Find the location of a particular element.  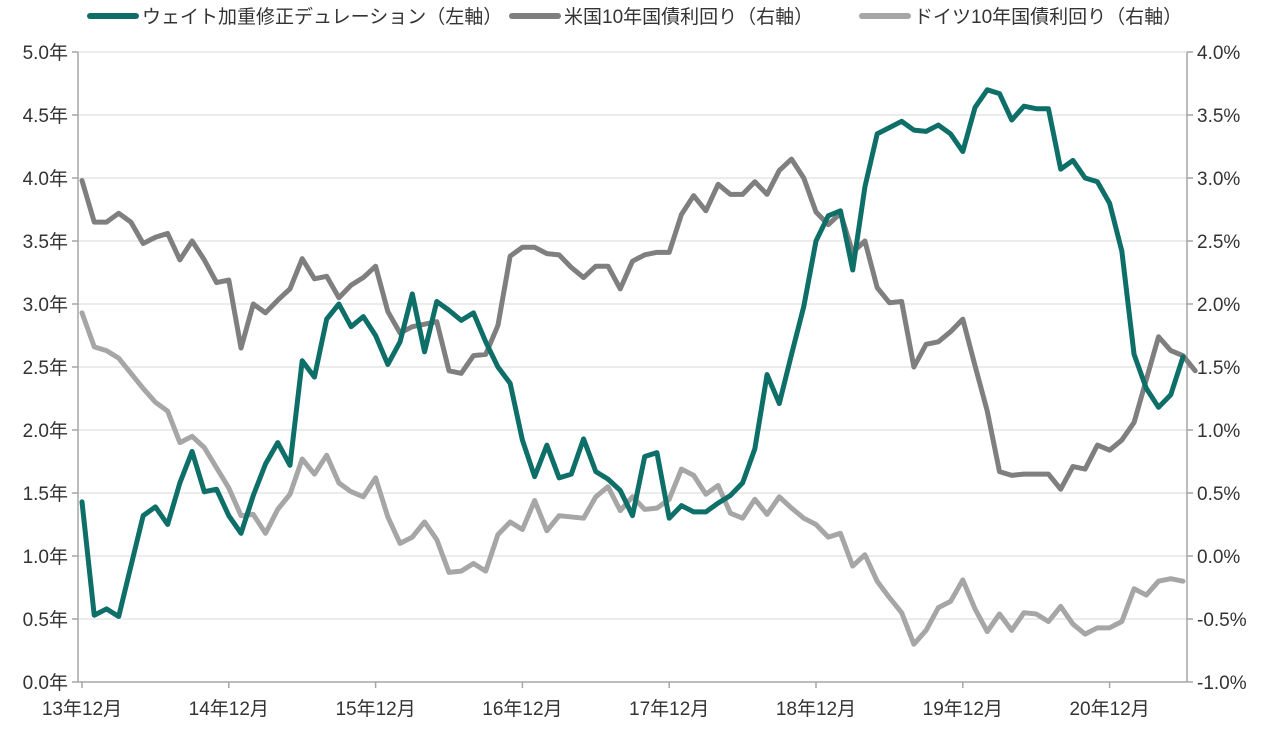

left-tick-label: 3.5年 is located at coordinates (45, 242).